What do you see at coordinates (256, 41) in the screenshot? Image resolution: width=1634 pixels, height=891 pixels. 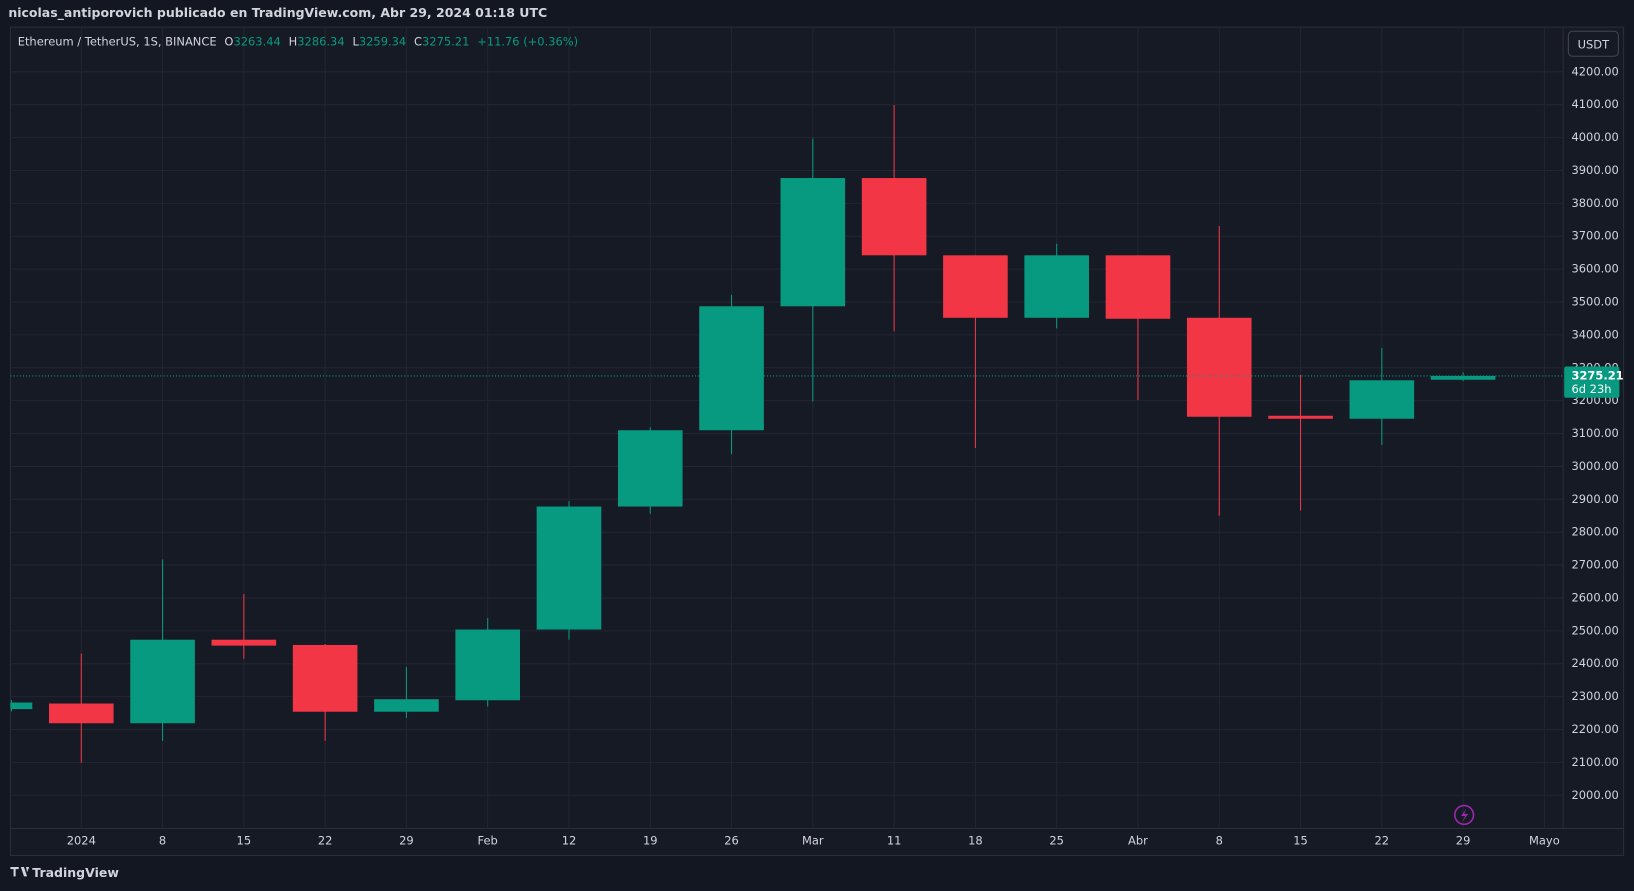 I see `open-value: 3263.44` at bounding box center [256, 41].